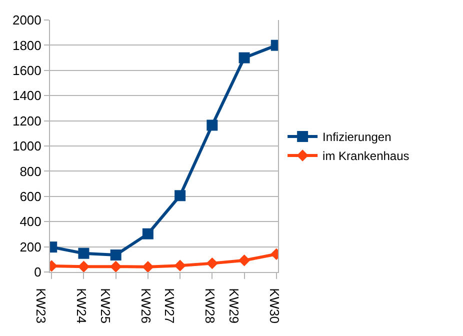  What do you see at coordinates (38, 272) in the screenshot?
I see `y-tick-label: 0` at bounding box center [38, 272].